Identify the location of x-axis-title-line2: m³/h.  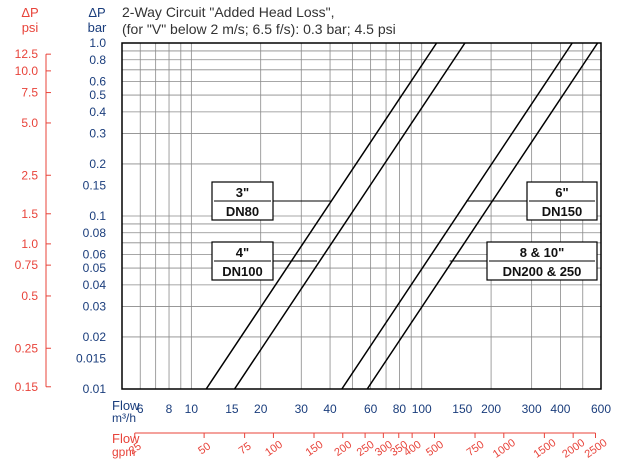
(124, 418).